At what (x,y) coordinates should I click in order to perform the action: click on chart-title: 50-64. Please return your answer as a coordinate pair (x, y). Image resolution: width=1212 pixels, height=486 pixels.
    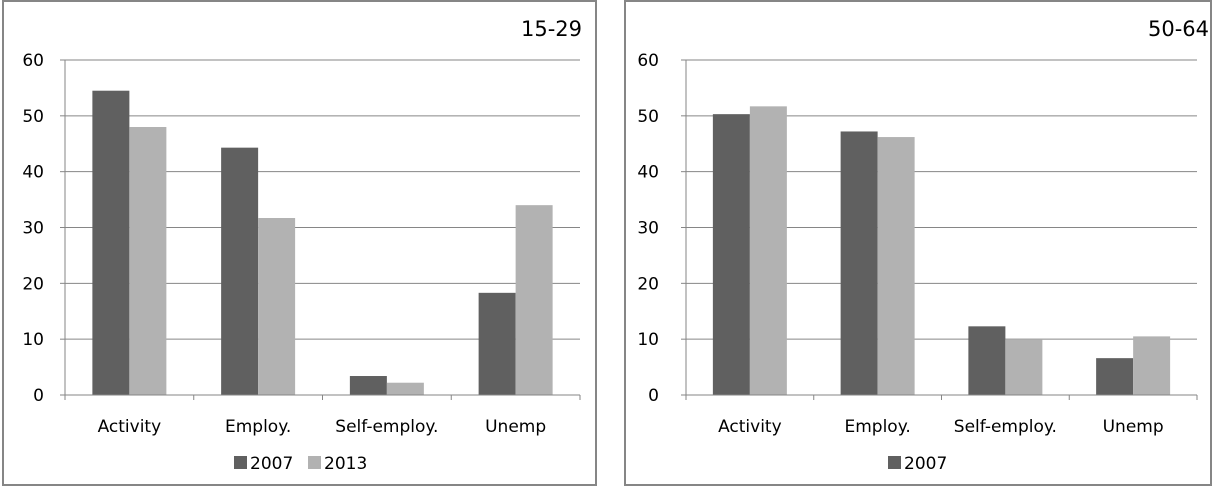
    Looking at the image, I should click on (1178, 29).